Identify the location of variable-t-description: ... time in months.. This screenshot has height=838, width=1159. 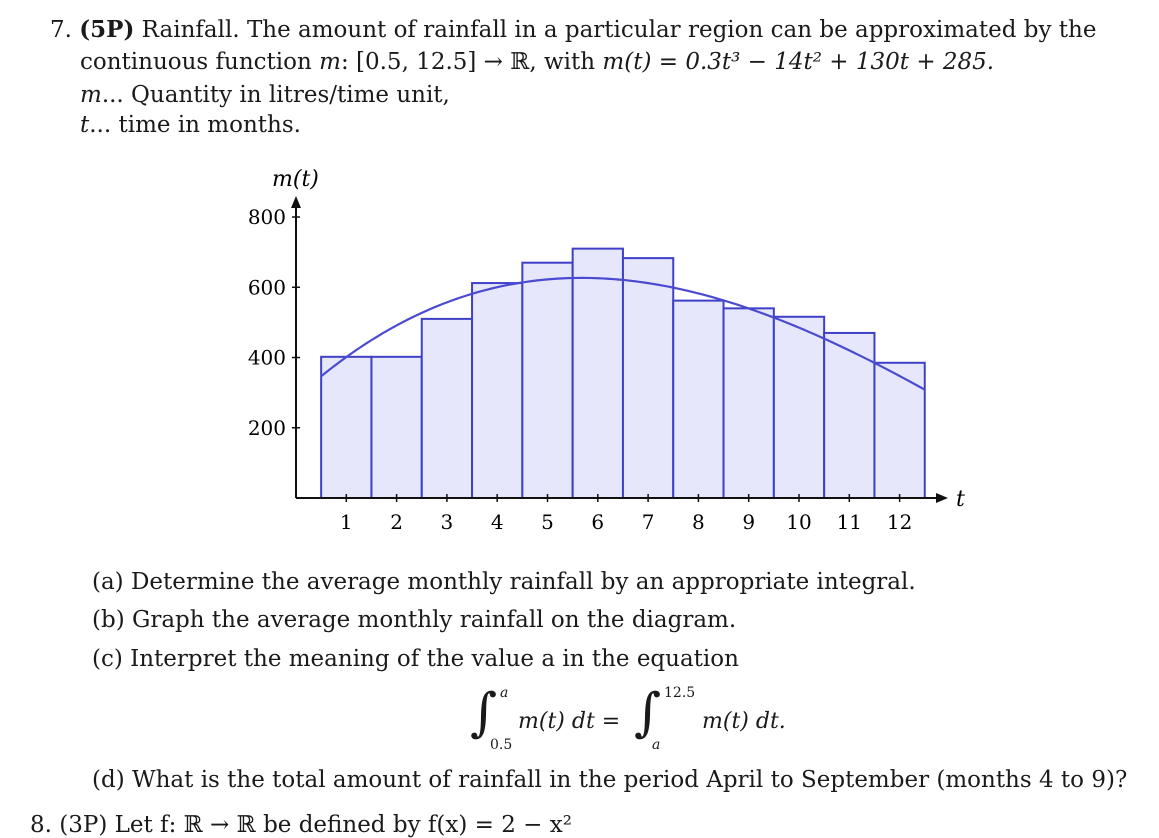
(195, 125).